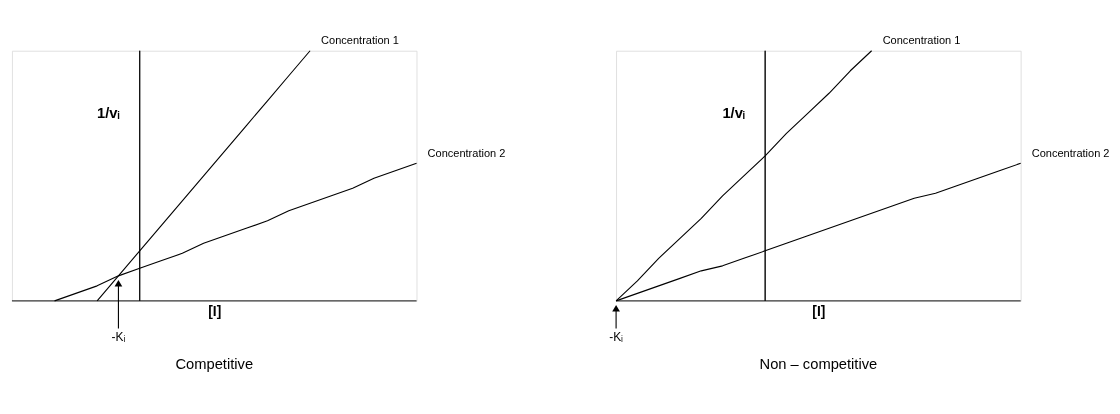 The image size is (1120, 414). Describe the element at coordinates (214, 363) in the screenshot. I see `text: Competitive` at that location.